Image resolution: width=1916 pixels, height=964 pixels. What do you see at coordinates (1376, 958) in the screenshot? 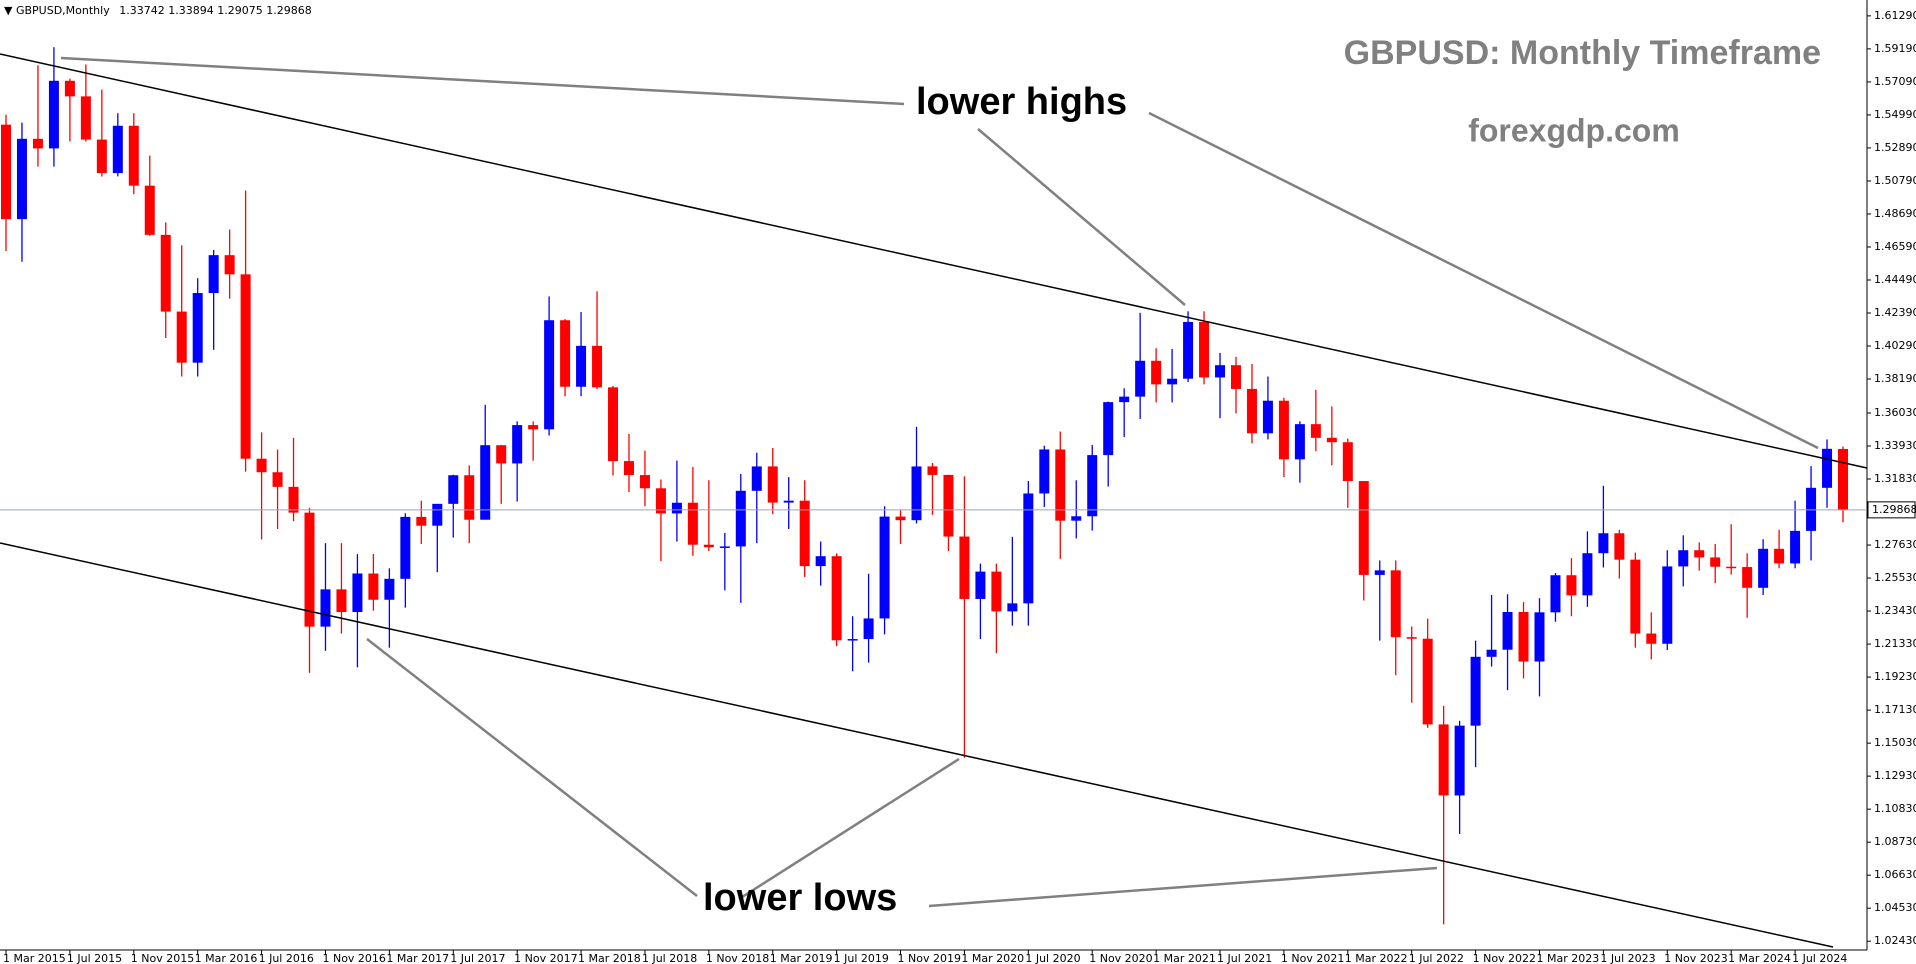
I see `x-tick-label: 1 Mar 2022` at bounding box center [1376, 958].